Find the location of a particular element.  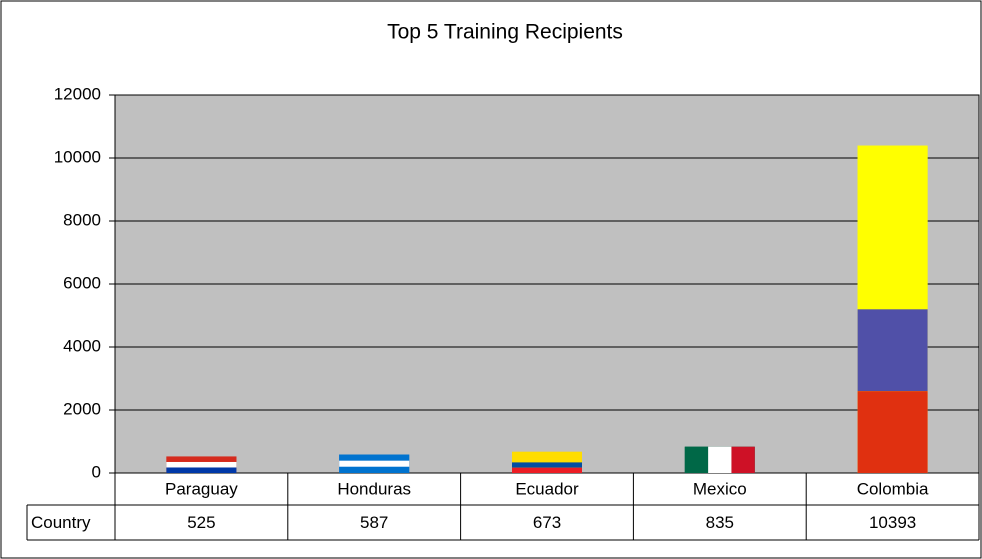

table-value: 525 is located at coordinates (201, 522).